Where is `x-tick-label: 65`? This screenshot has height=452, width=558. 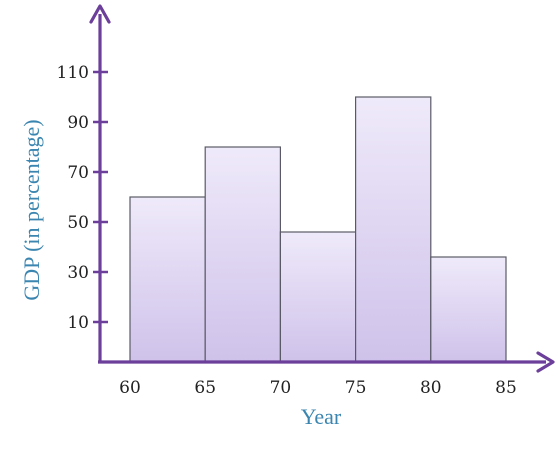
x-tick-label: 65 is located at coordinates (205, 388).